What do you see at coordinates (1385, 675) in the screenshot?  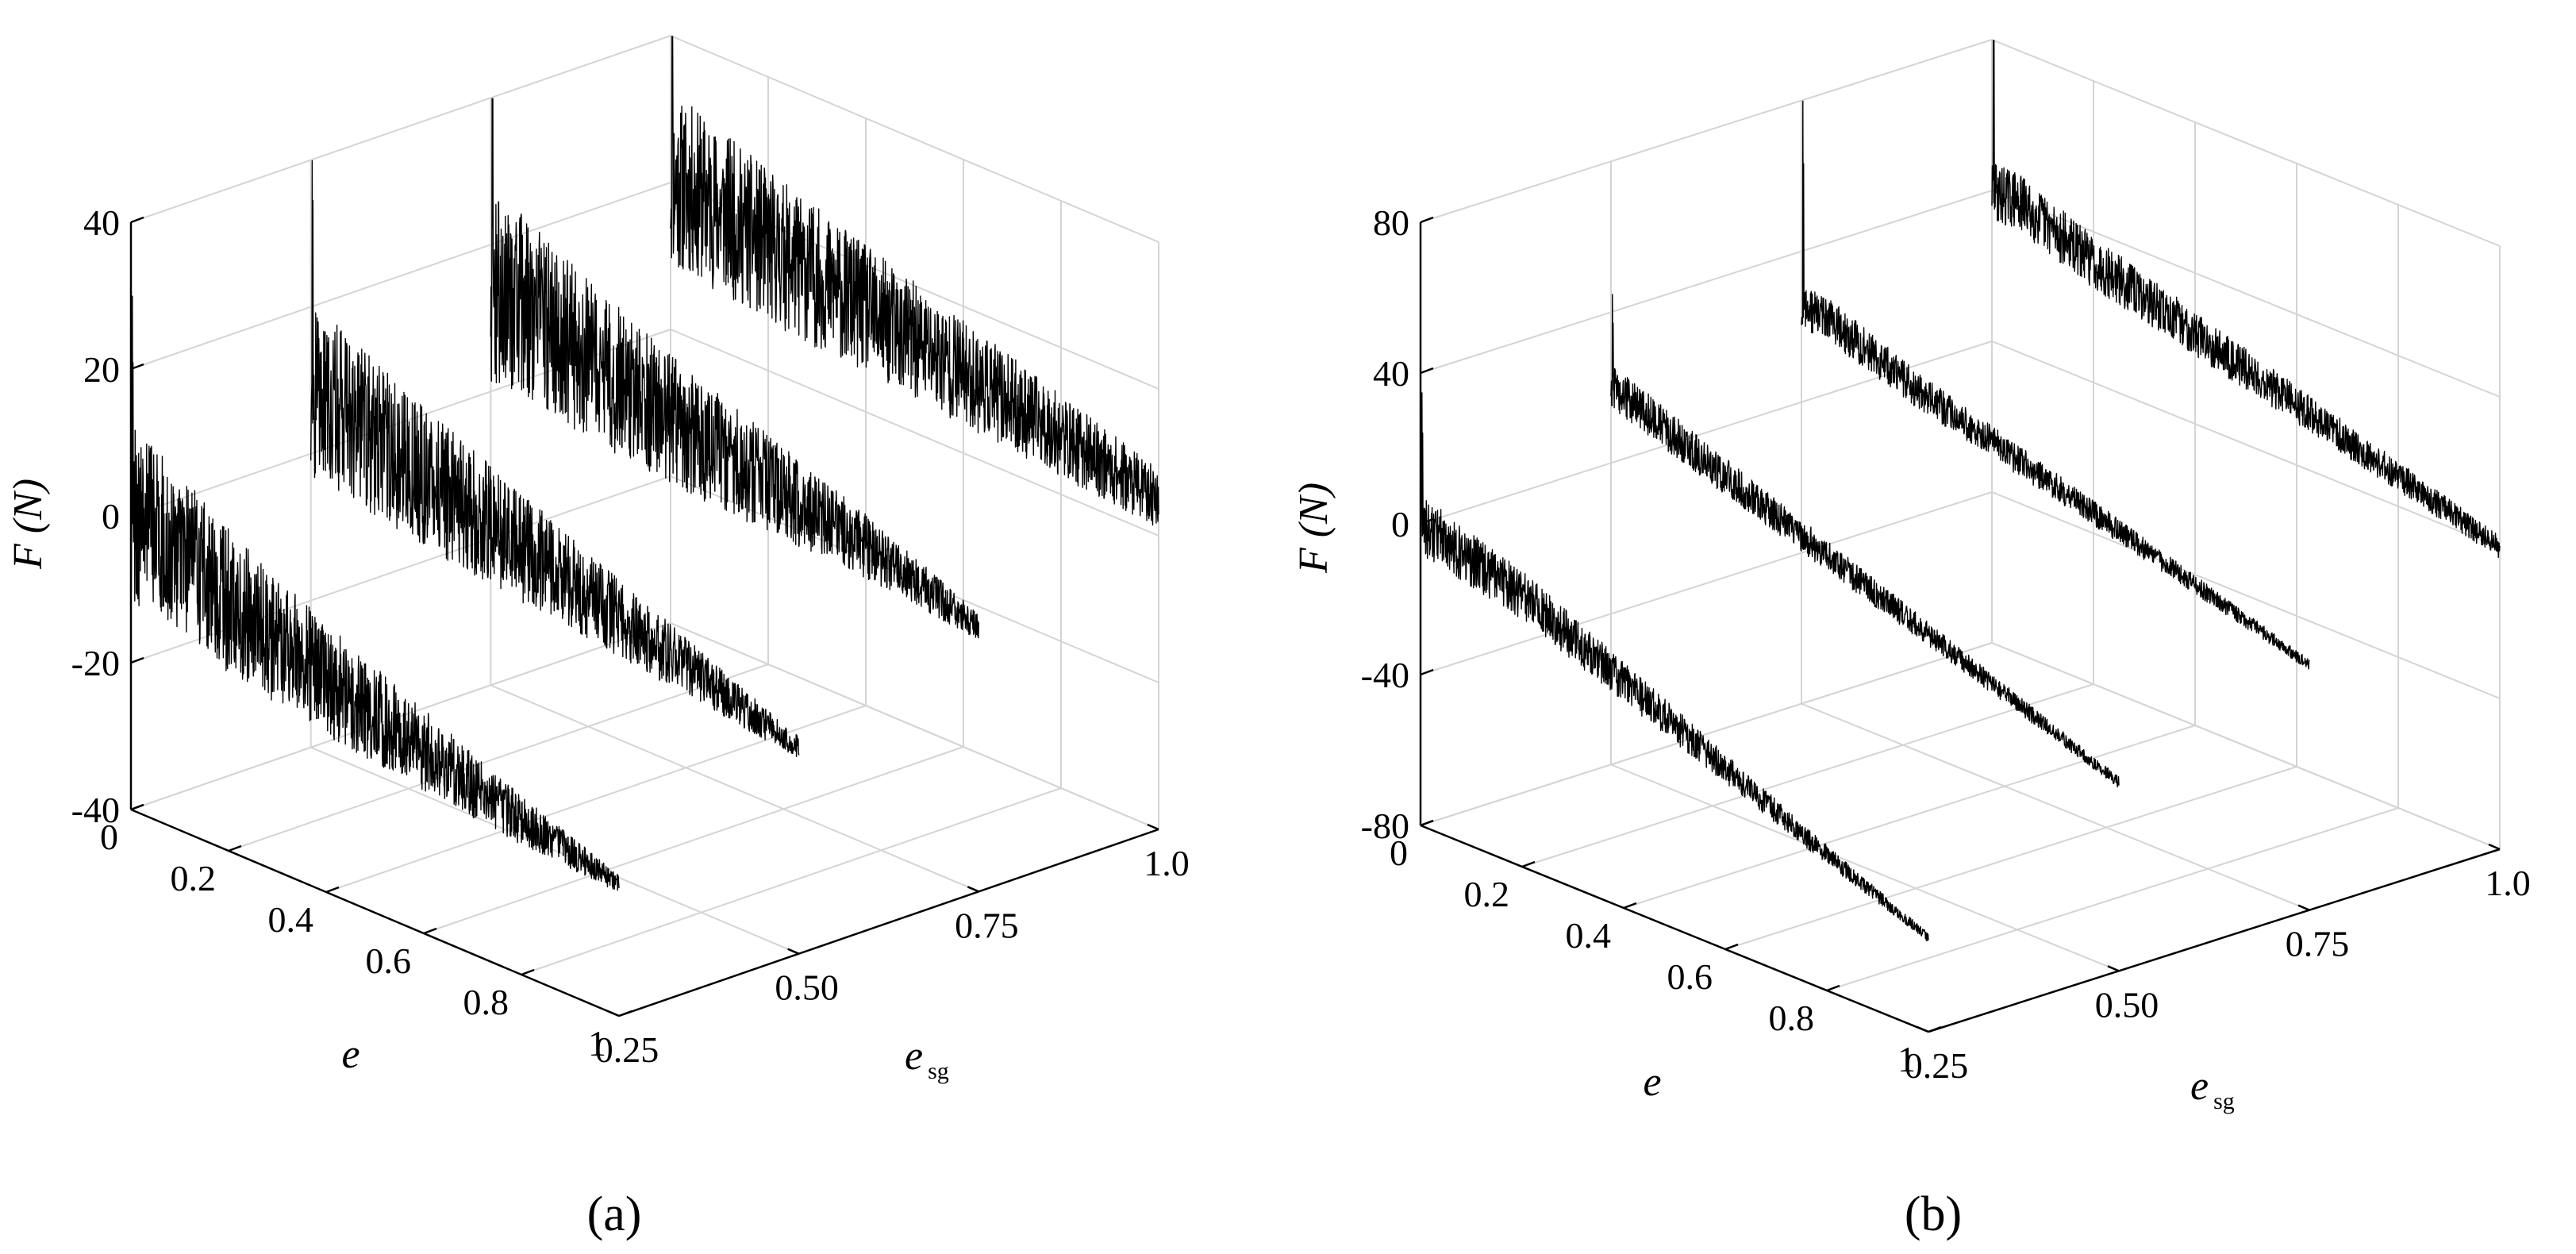 I see `panel-b-z-tick-label: -40` at bounding box center [1385, 675].